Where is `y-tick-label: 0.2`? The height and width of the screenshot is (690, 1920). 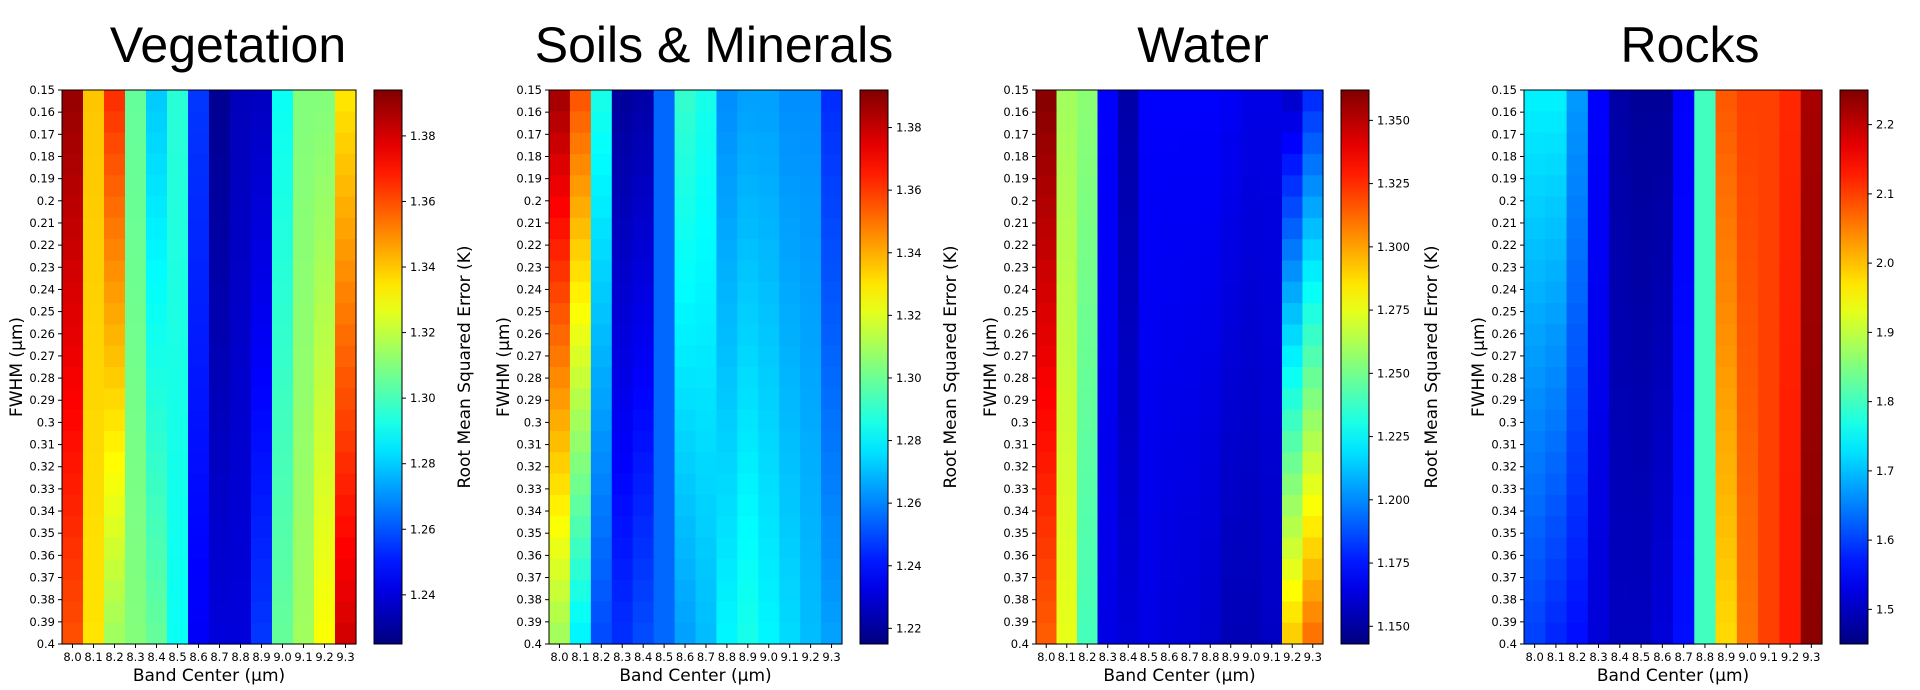
y-tick-label: 0.2 is located at coordinates (533, 201).